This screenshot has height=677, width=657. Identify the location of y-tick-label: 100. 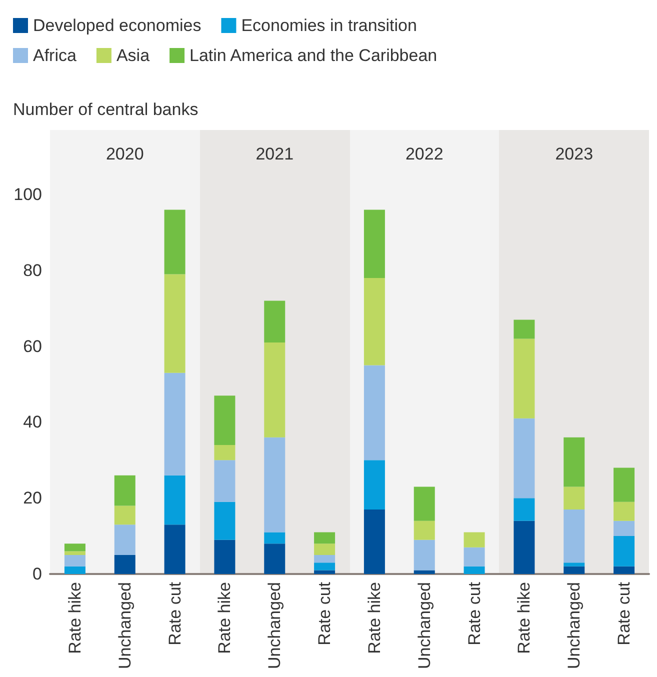
(28, 194).